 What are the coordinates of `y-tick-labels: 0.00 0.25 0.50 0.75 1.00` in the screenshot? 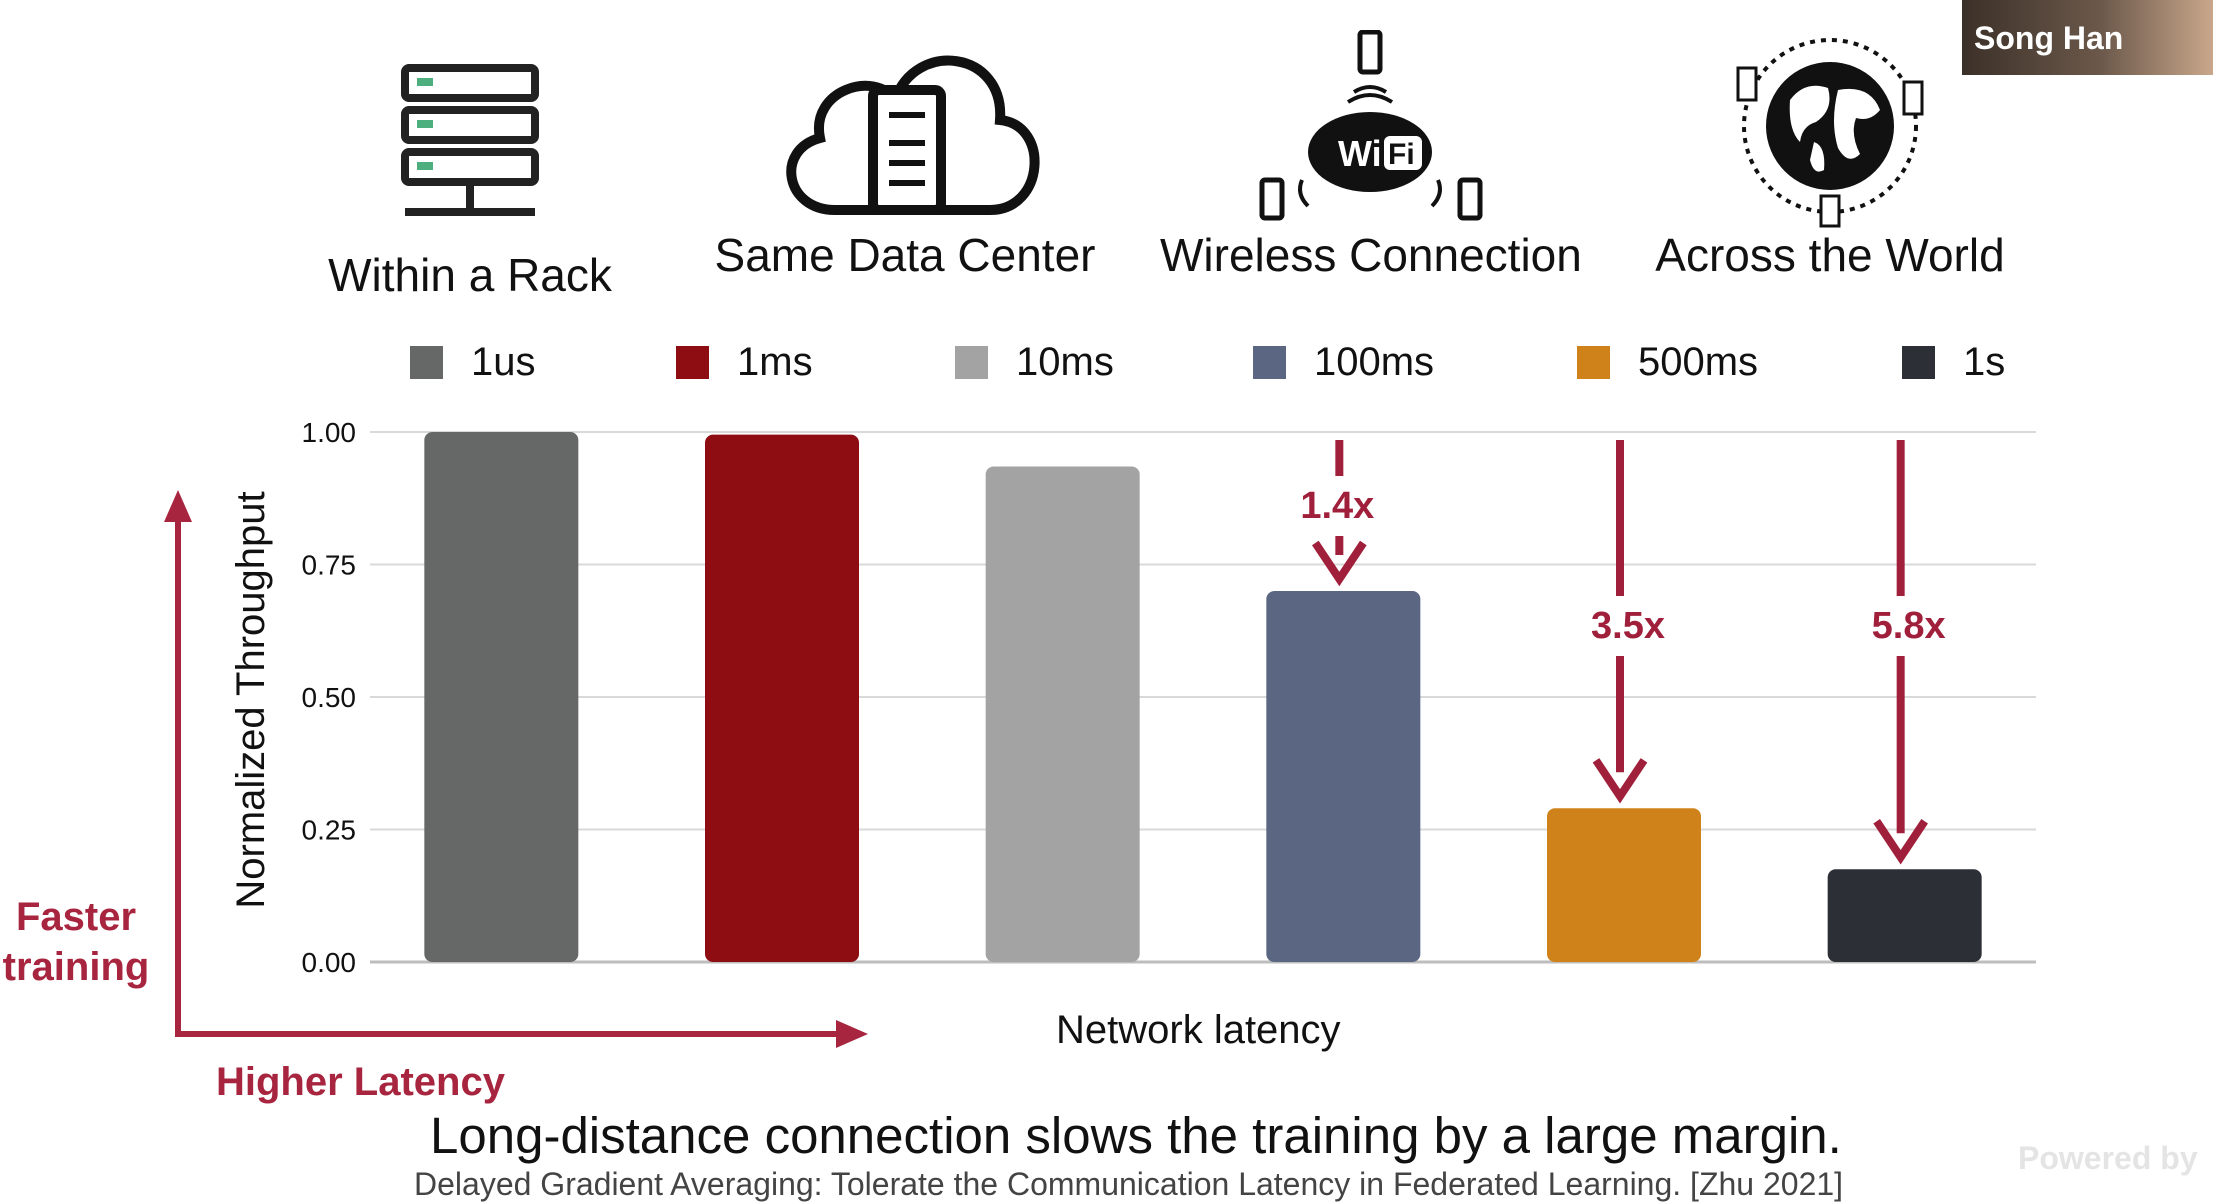 It's located at (329, 697).